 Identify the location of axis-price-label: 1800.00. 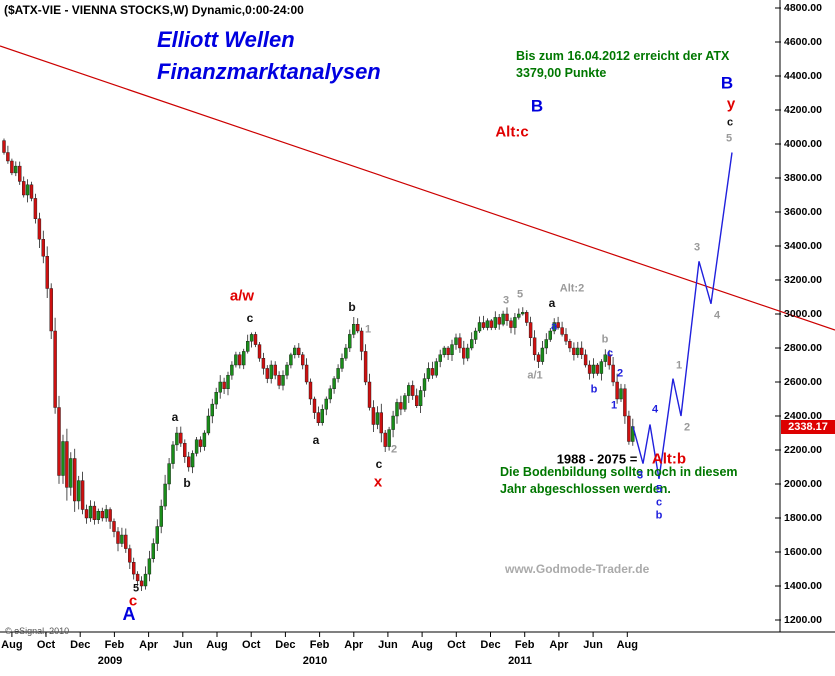
(803, 518).